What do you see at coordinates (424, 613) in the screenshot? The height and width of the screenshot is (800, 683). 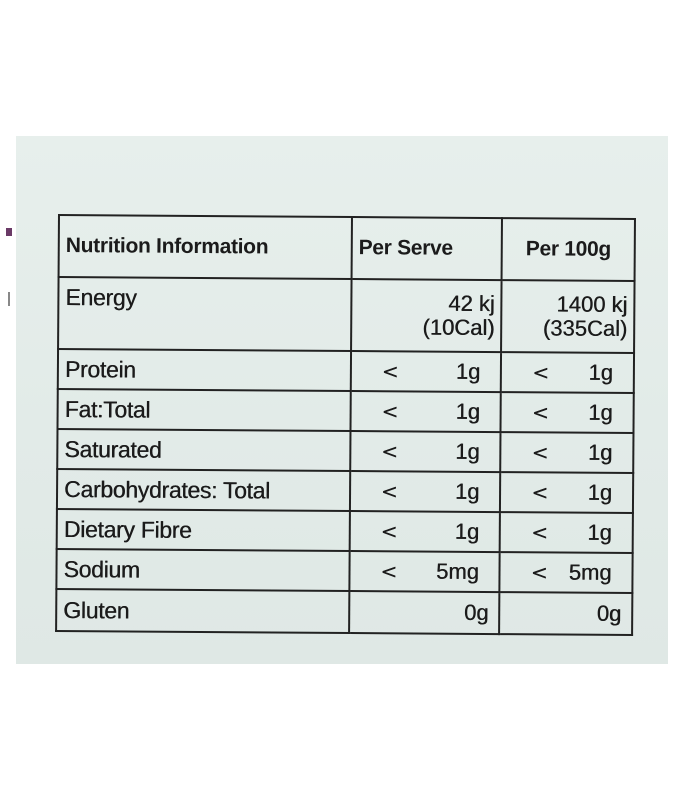 I see `per-serve-value: 0g` at bounding box center [424, 613].